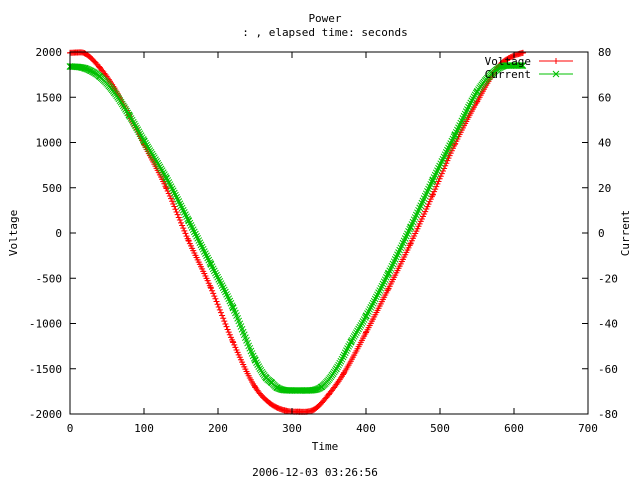 The width and height of the screenshot is (640, 480). I want to click on y2-tick-label: -80, so click(608, 414).